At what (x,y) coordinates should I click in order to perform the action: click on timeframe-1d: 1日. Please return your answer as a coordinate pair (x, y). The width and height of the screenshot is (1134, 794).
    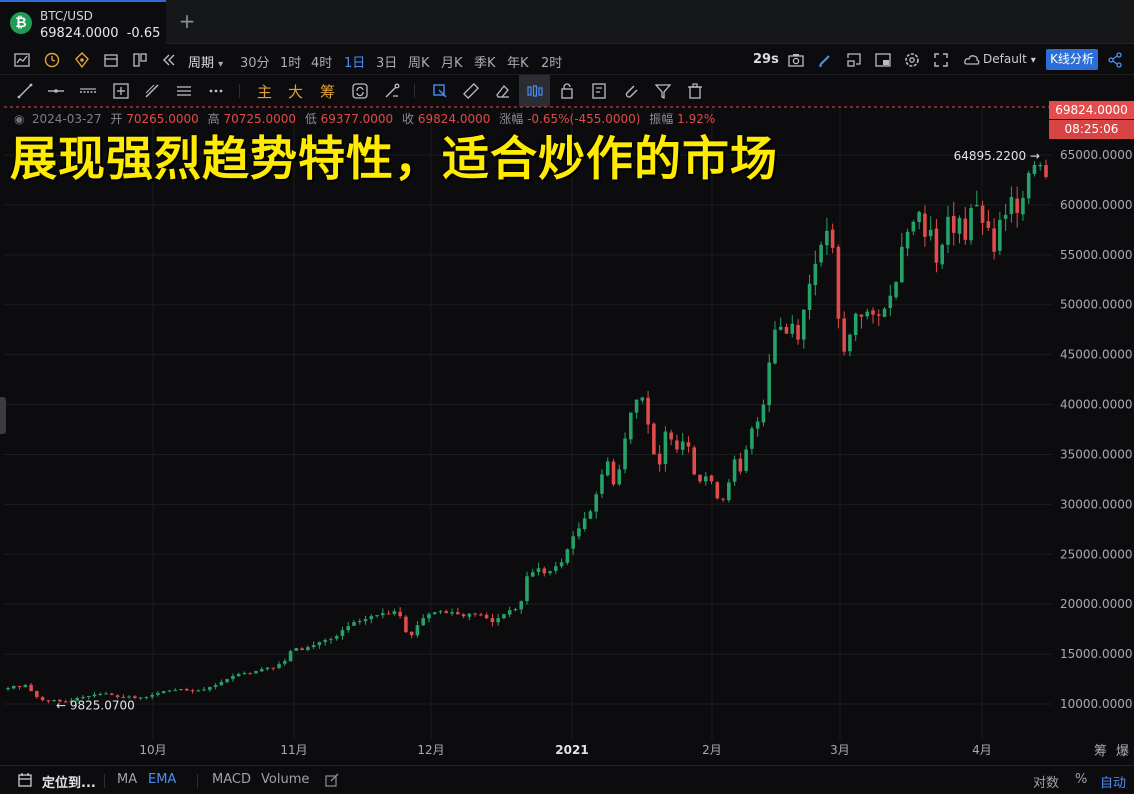
    Looking at the image, I should click on (355, 63).